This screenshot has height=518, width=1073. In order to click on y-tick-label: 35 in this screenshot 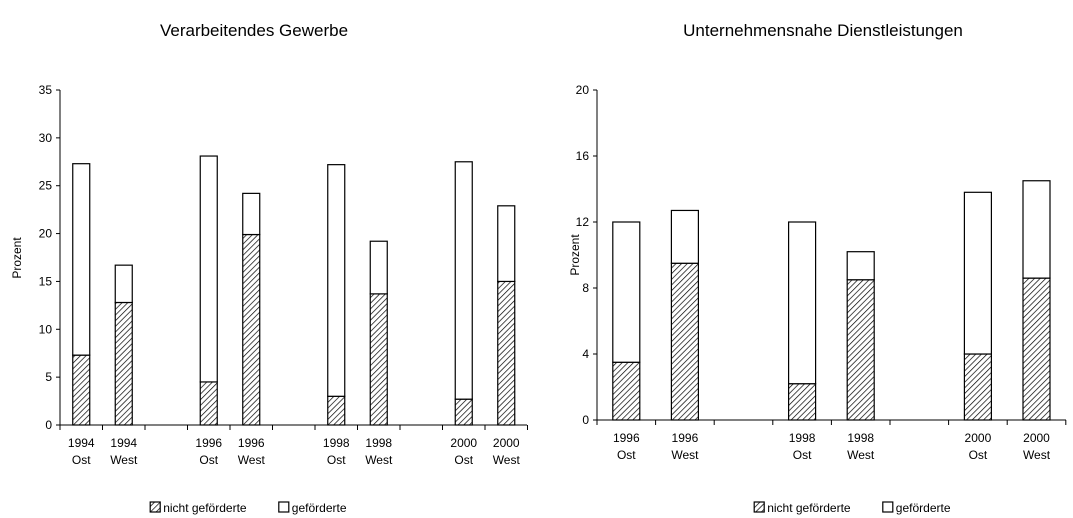, I will do `click(46, 90)`.